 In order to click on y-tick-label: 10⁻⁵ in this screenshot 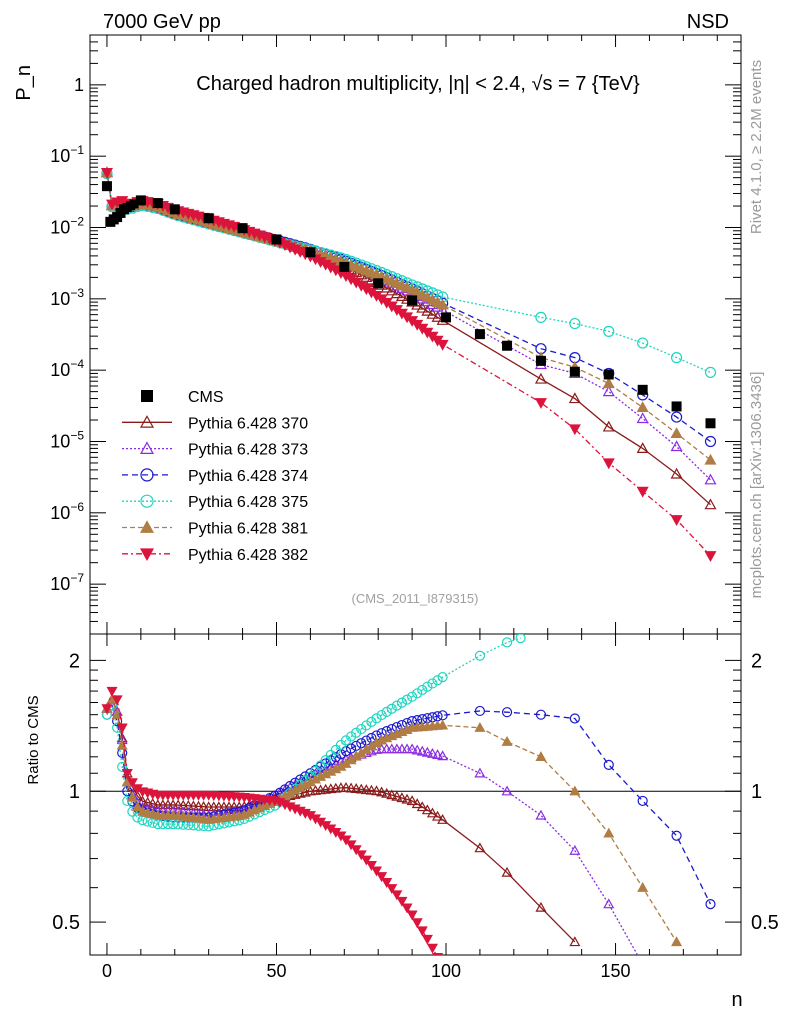, I will do `click(67, 439)`.